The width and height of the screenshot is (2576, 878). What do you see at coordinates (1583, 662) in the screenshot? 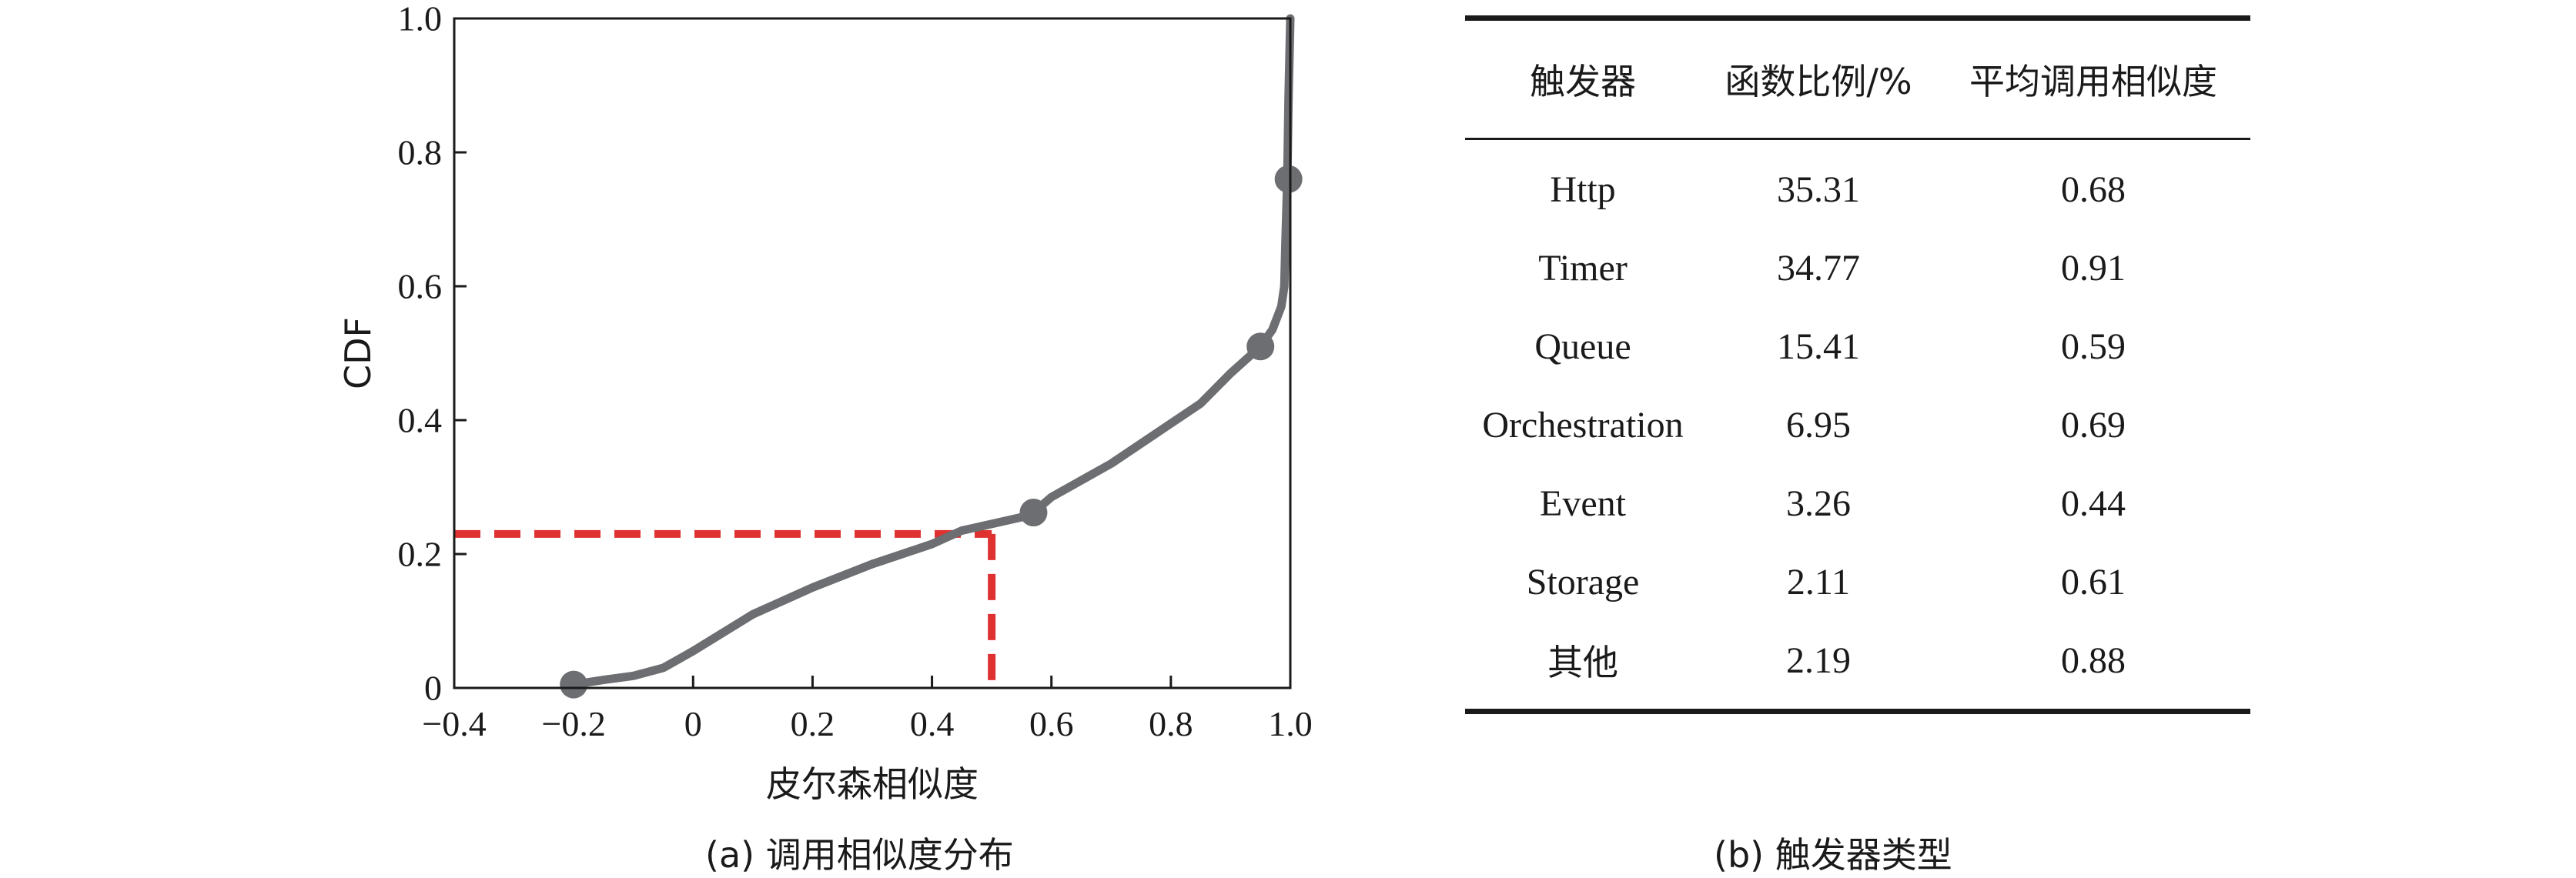
I see `cell-trigger: 其他` at bounding box center [1583, 662].